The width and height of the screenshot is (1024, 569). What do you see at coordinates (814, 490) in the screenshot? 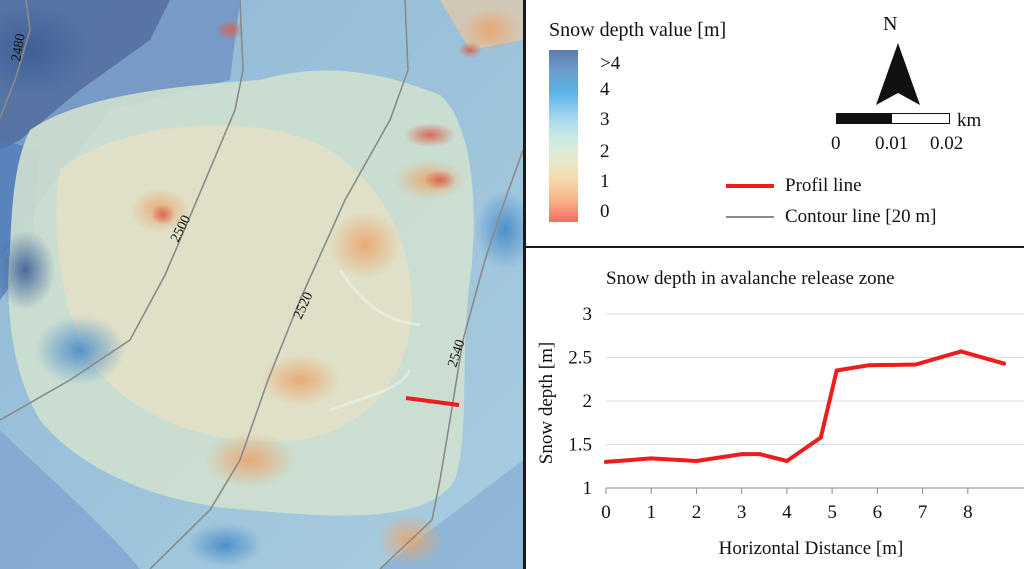
I see `chart-axes` at bounding box center [814, 490].